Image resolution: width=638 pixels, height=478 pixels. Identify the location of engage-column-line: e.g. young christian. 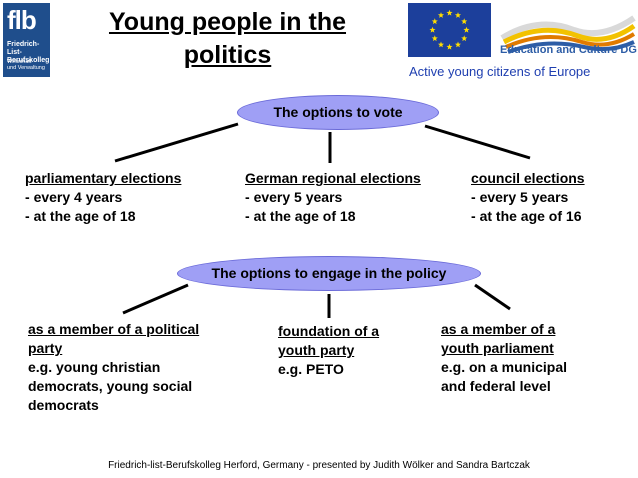
(94, 367).